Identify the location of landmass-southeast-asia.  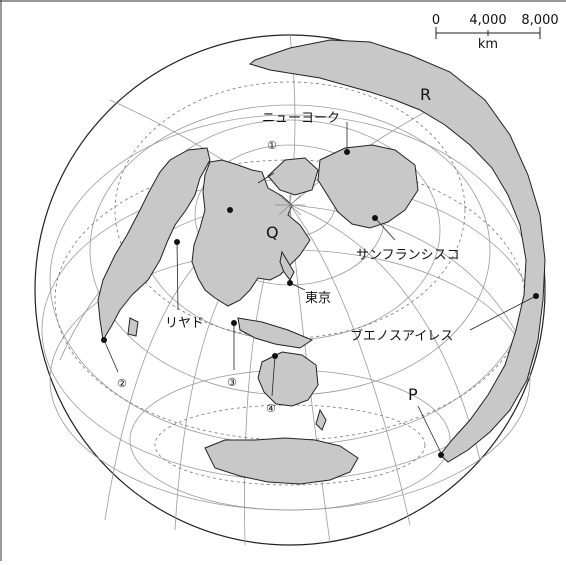
(275, 333).